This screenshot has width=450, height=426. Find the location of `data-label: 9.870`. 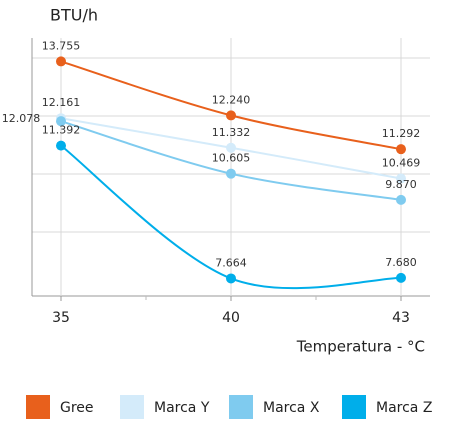

data-label: 9.870 is located at coordinates (401, 184).